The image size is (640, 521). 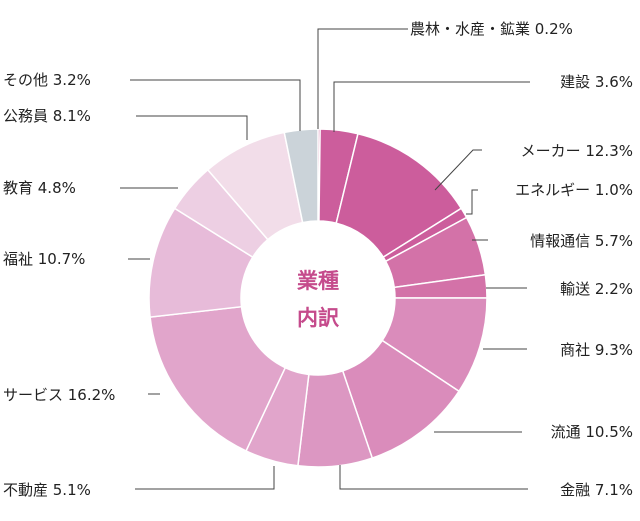 I want to click on slice-label-15: その他 3.2%, so click(x=47, y=80).